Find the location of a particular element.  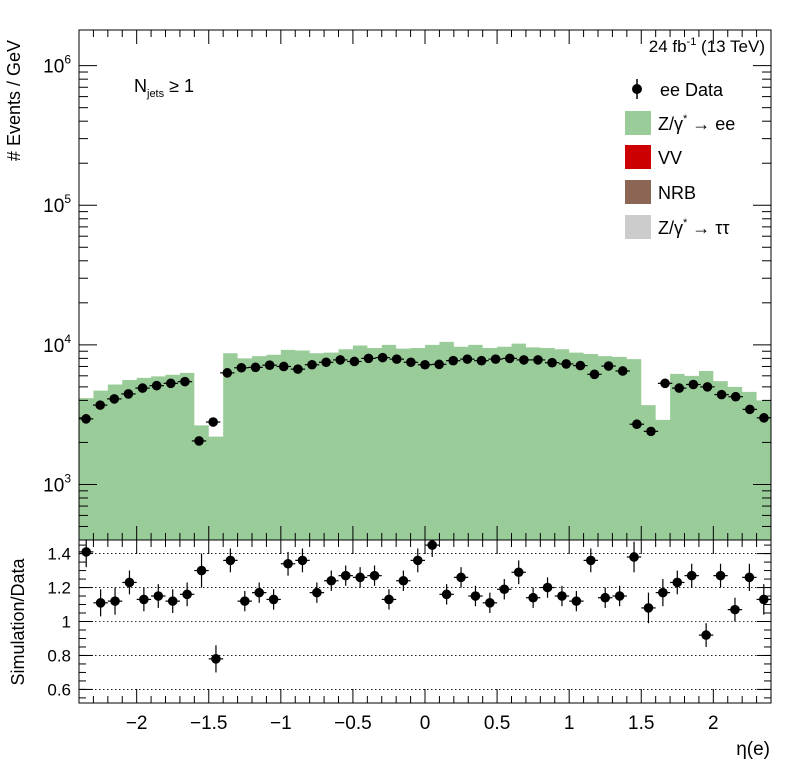

njets-annotation: Njets ≥ 1 is located at coordinates (164, 88).